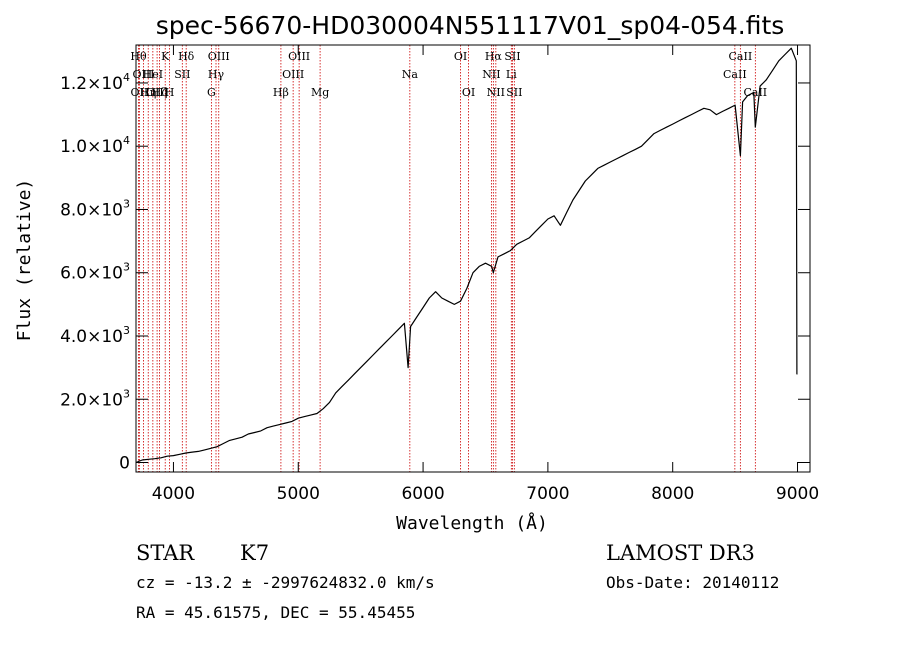 The image size is (900, 649). I want to click on x-tick-label: 8000, so click(672, 494).